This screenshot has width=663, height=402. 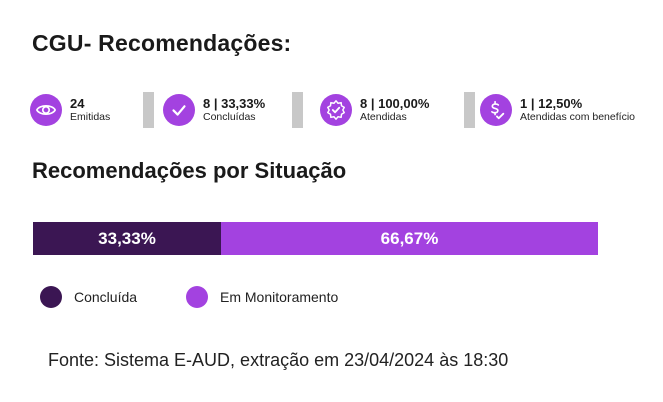 What do you see at coordinates (383, 117) in the screenshot?
I see `kpi-label: Atendidas` at bounding box center [383, 117].